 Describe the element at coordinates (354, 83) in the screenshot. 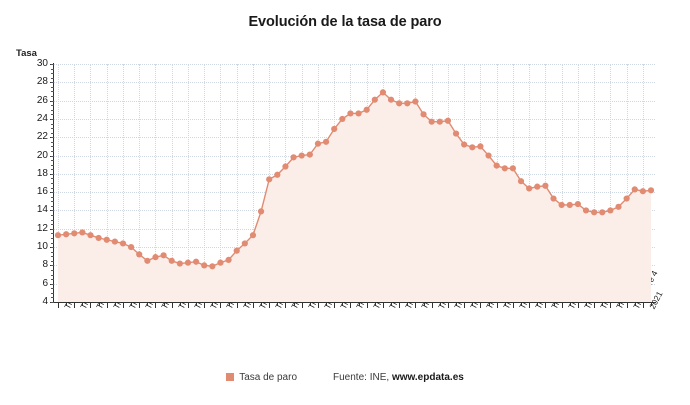

I see `gridline-horizontal` at that location.